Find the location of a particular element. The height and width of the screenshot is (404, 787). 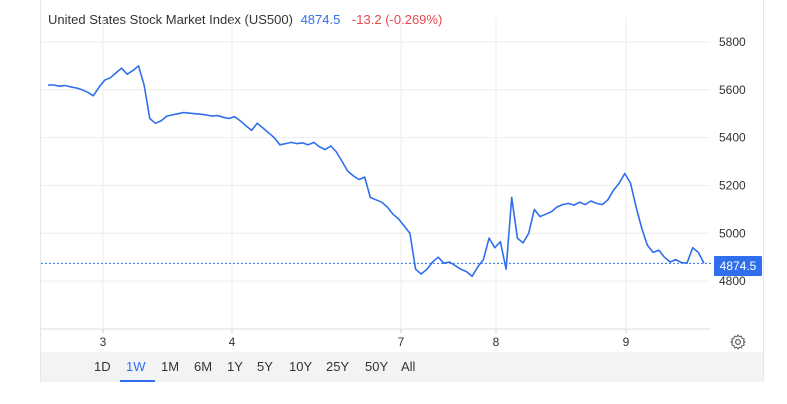

x-tick-label: 9 is located at coordinates (626, 342).